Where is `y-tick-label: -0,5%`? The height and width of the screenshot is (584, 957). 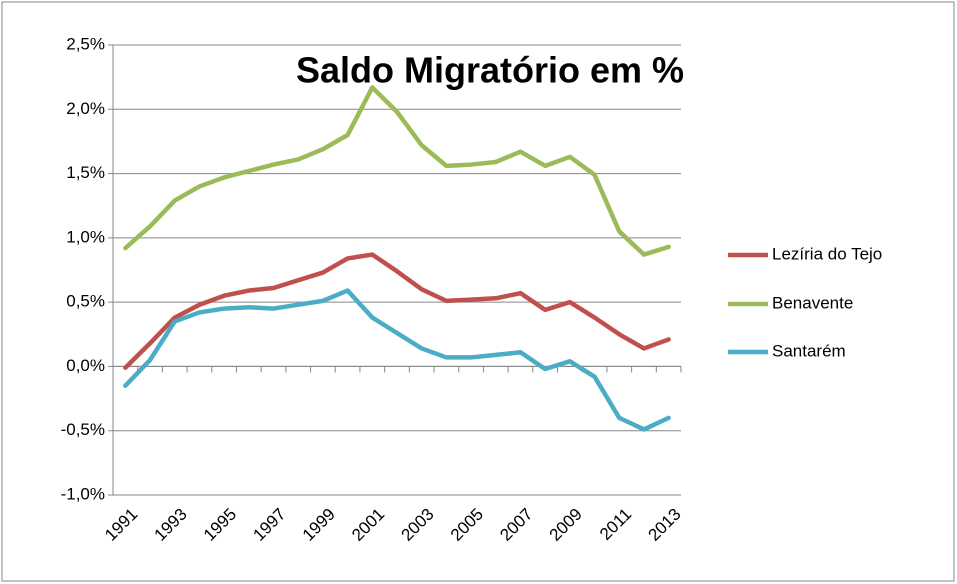 y-tick-label: -0,5% is located at coordinates (83, 429).